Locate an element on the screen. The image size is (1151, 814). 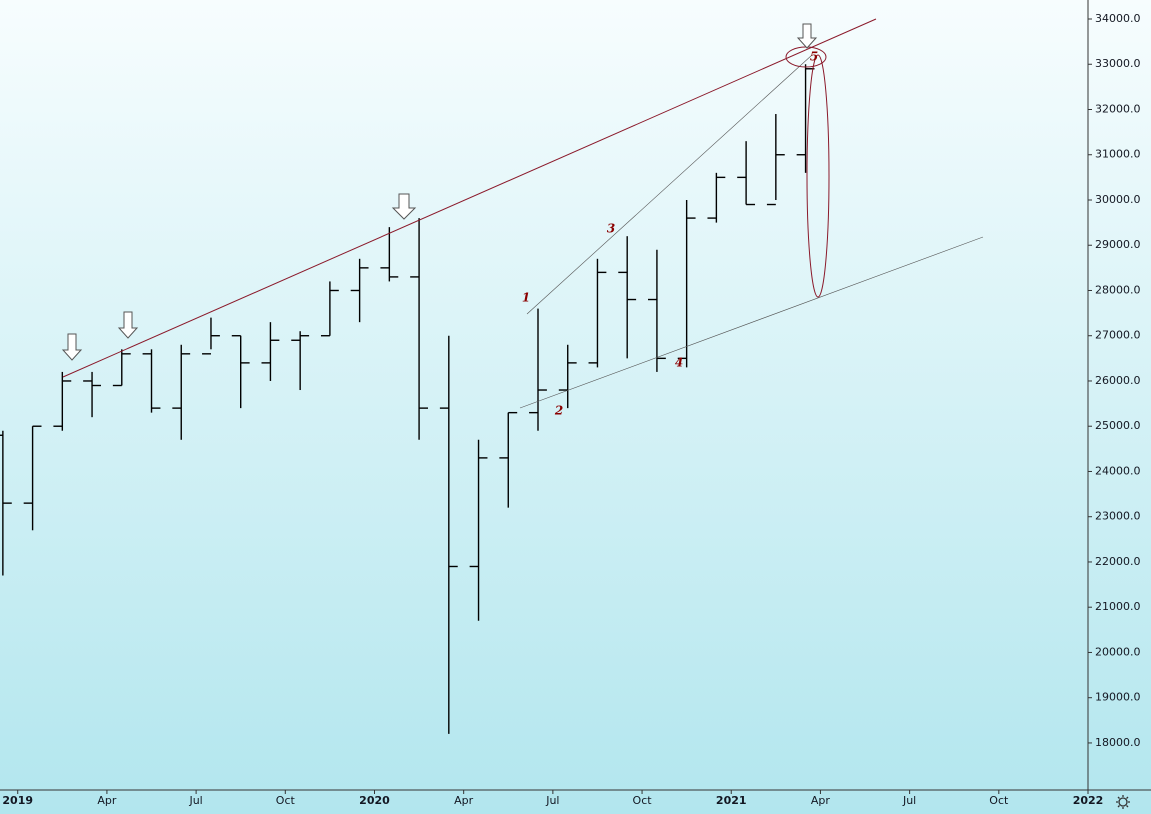
wave-label: 2 is located at coordinates (558, 411).